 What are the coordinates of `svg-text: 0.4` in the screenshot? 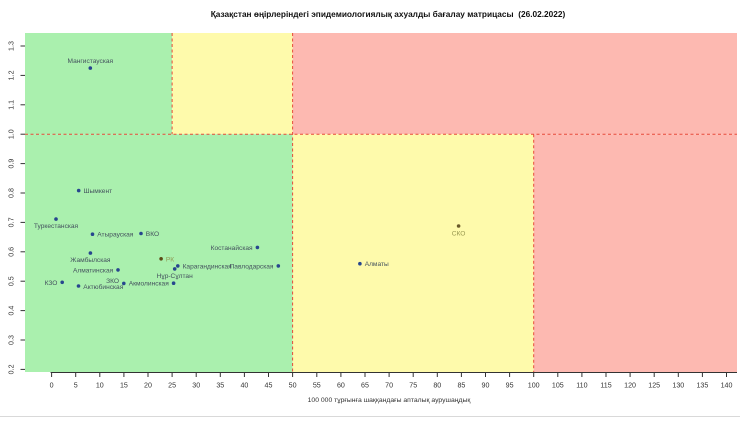 It's located at (11, 311).